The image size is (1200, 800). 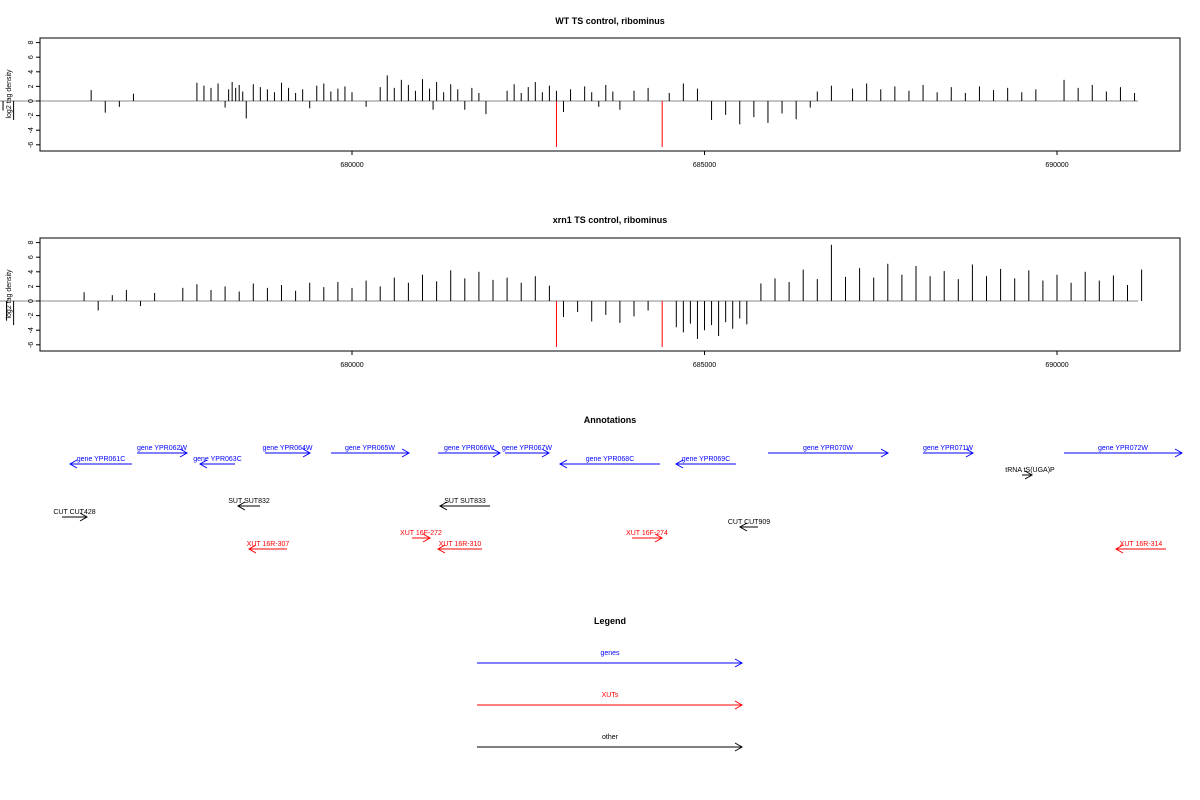 What do you see at coordinates (610, 743) in the screenshot?
I see `legend-item: other` at bounding box center [610, 743].